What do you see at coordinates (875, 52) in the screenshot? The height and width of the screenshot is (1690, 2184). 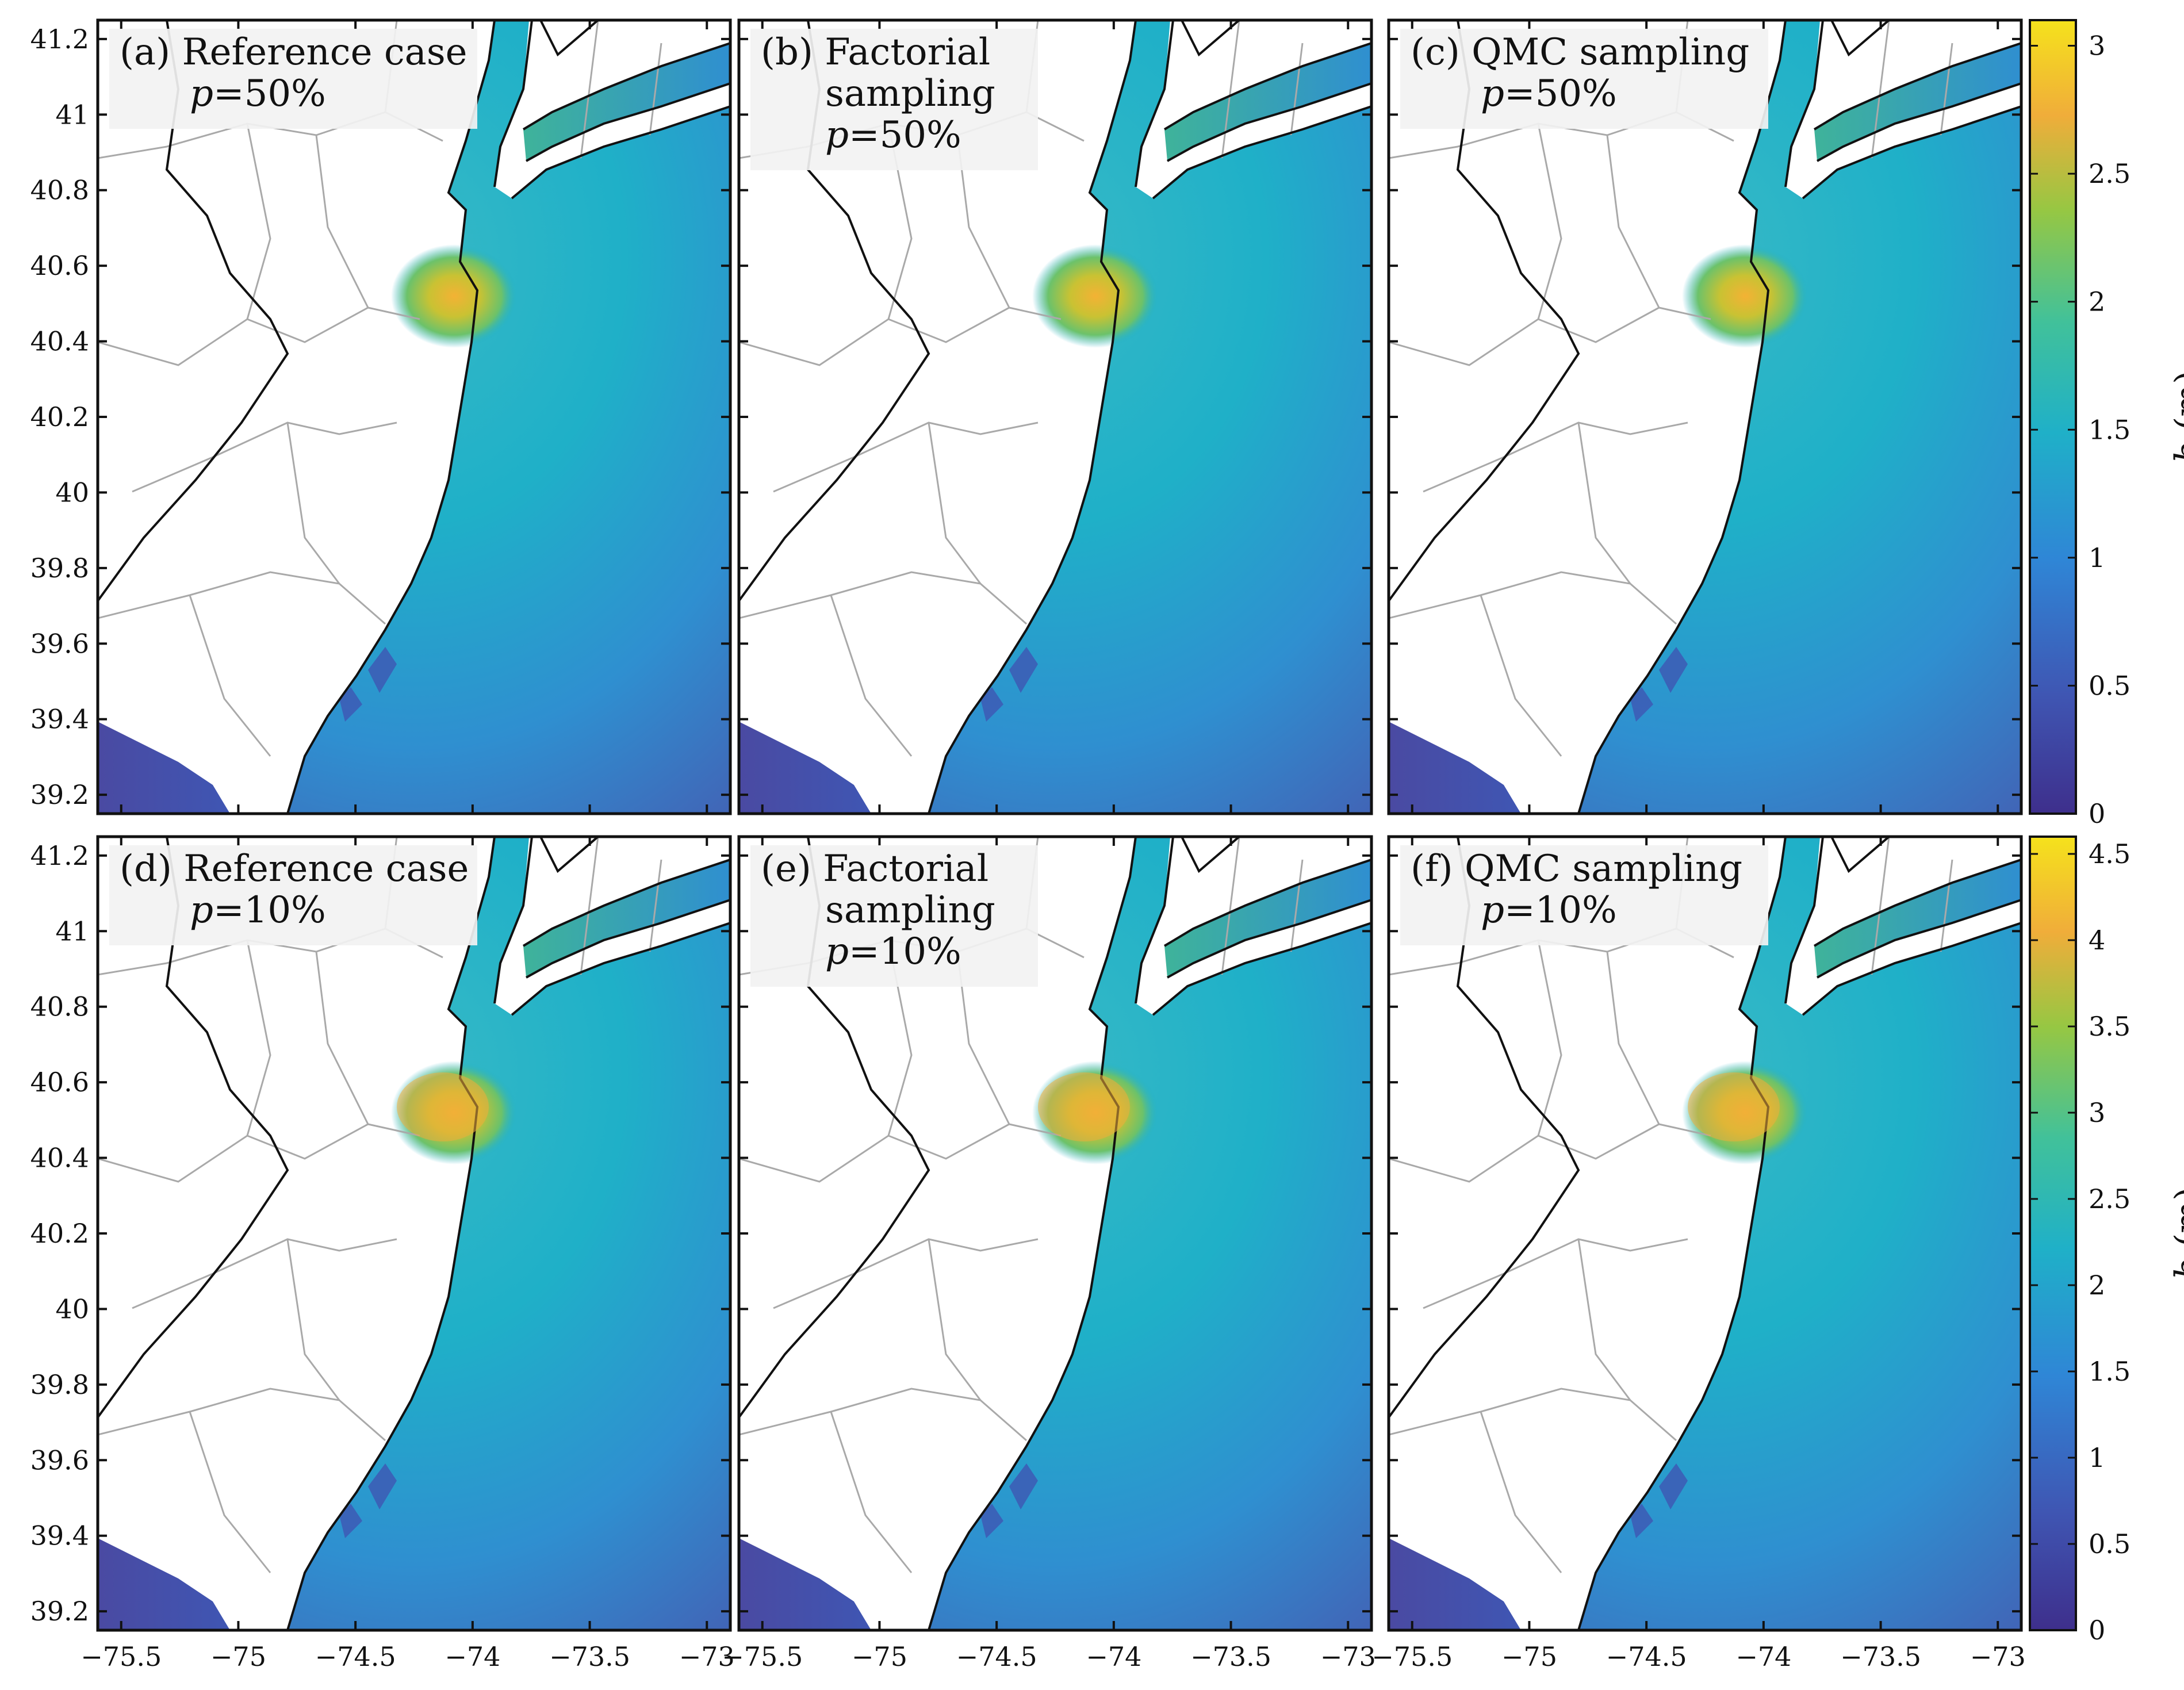 I see `panel-label-line: (b) Factorial` at bounding box center [875, 52].